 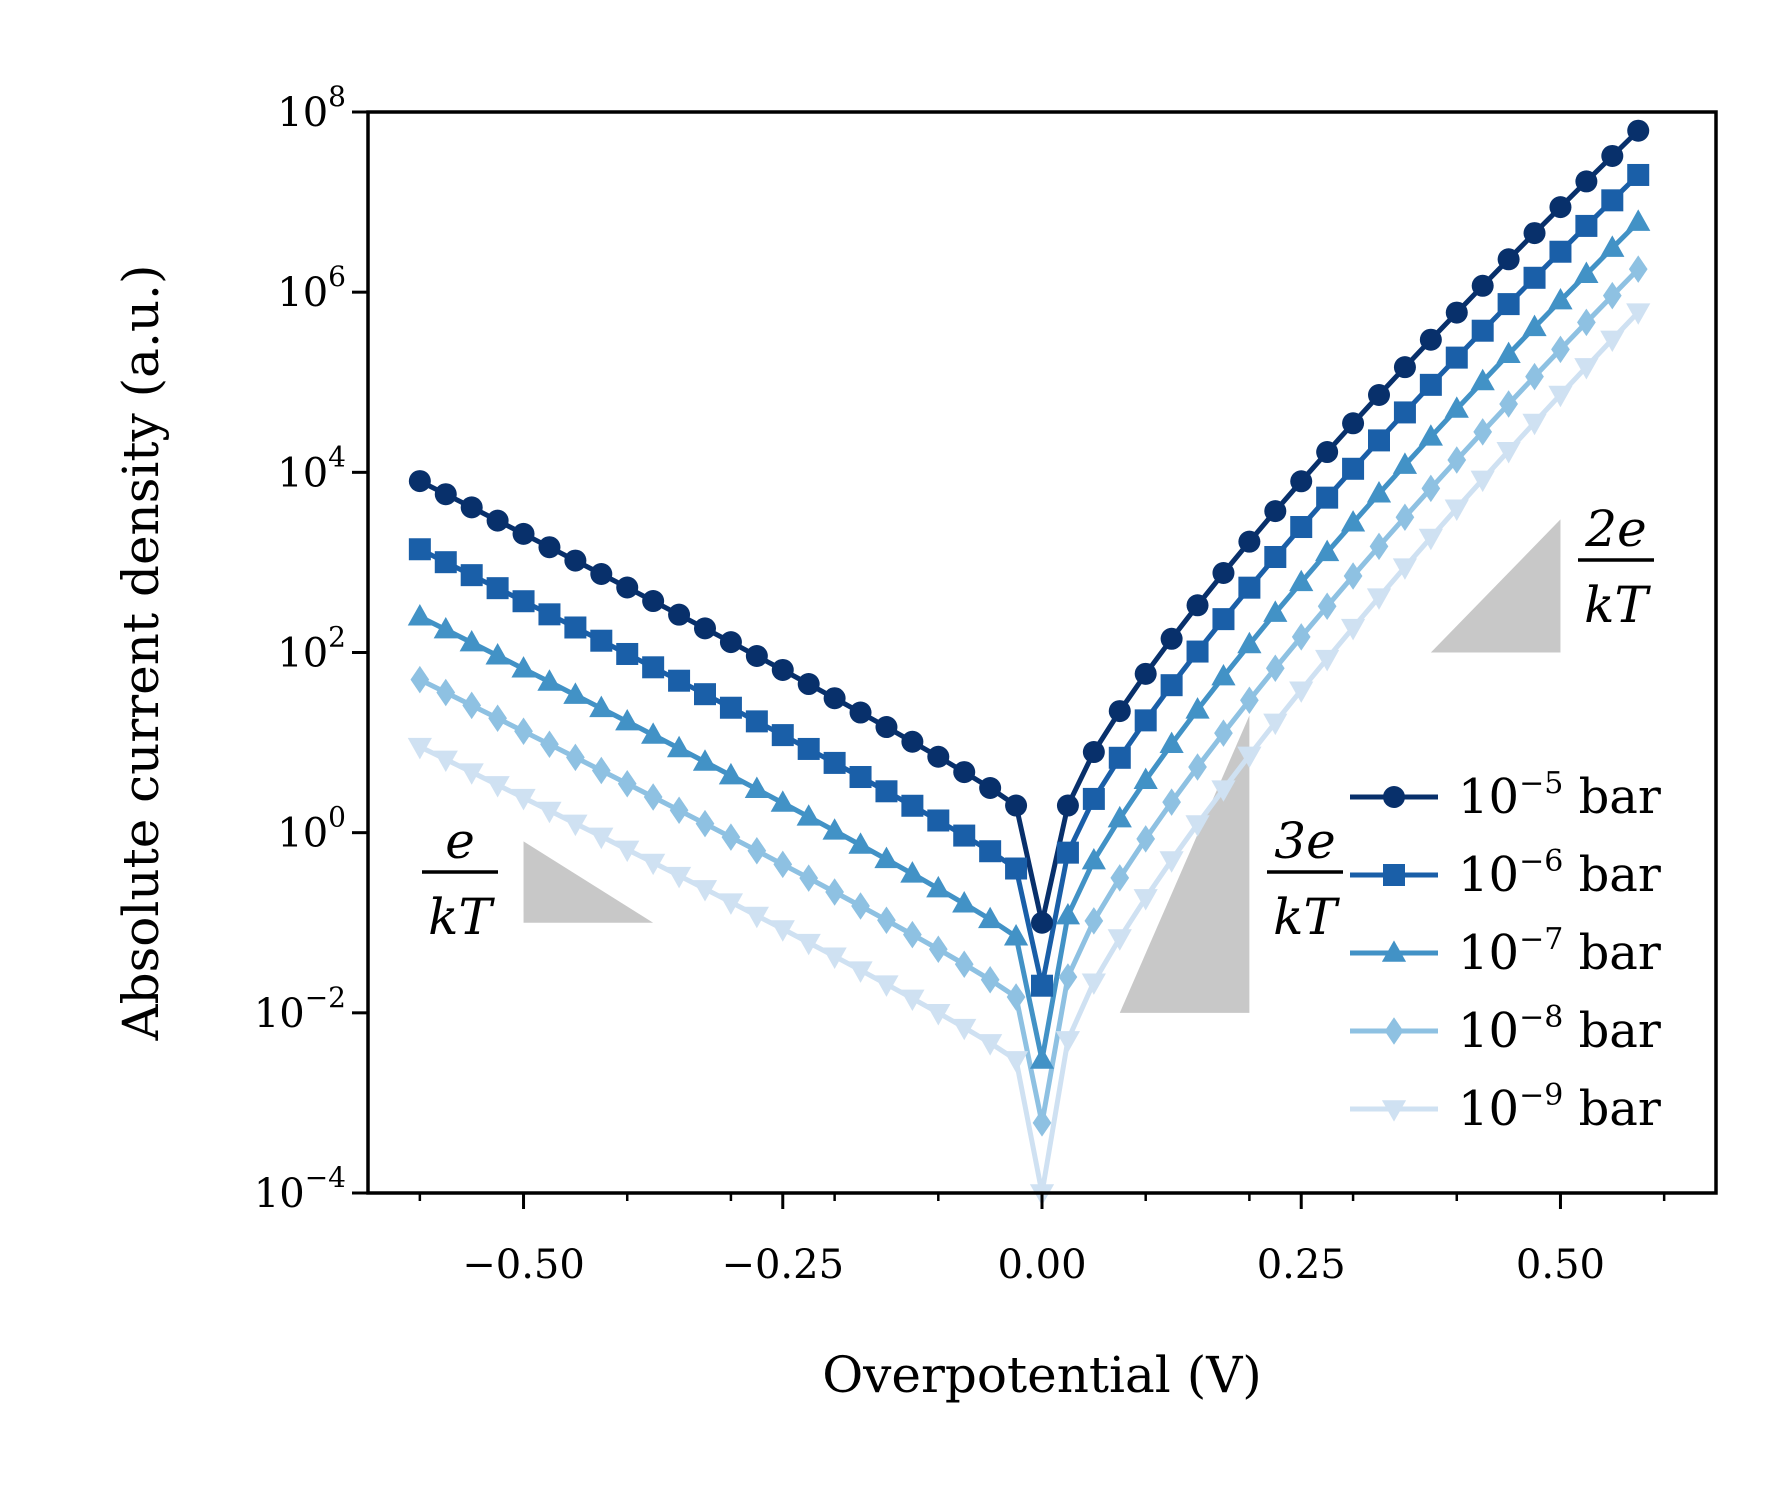 What do you see at coordinates (300, 1009) in the screenshot?
I see `y-tick-label: 10⁻²` at bounding box center [300, 1009].